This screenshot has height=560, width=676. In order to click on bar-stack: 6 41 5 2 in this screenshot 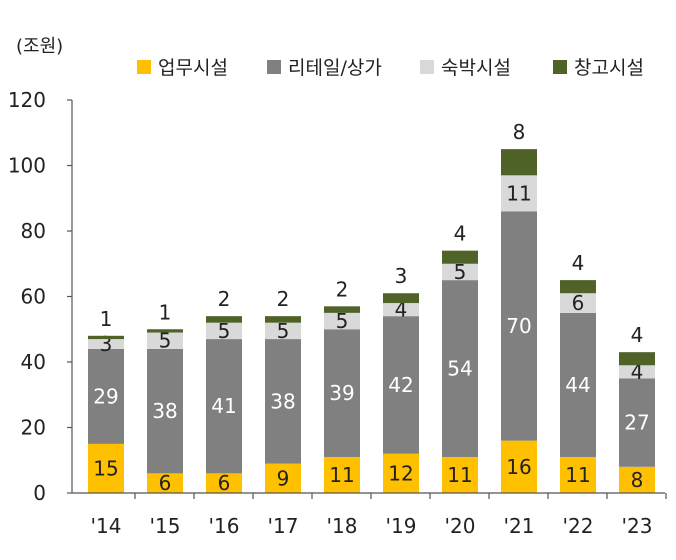, I will do `click(224, 391)`.